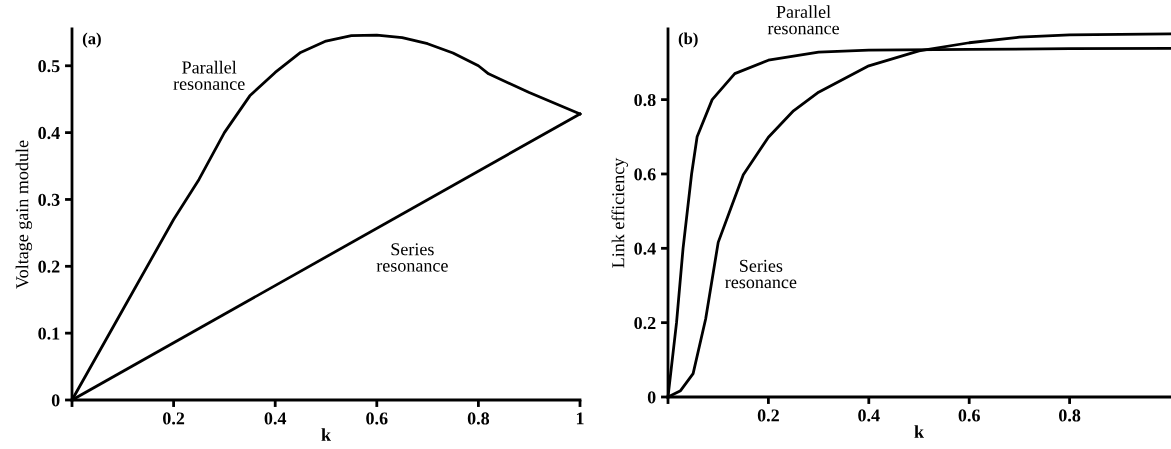 The width and height of the screenshot is (1171, 449). I want to click on y-tick-label: 0.3, so click(49, 199).